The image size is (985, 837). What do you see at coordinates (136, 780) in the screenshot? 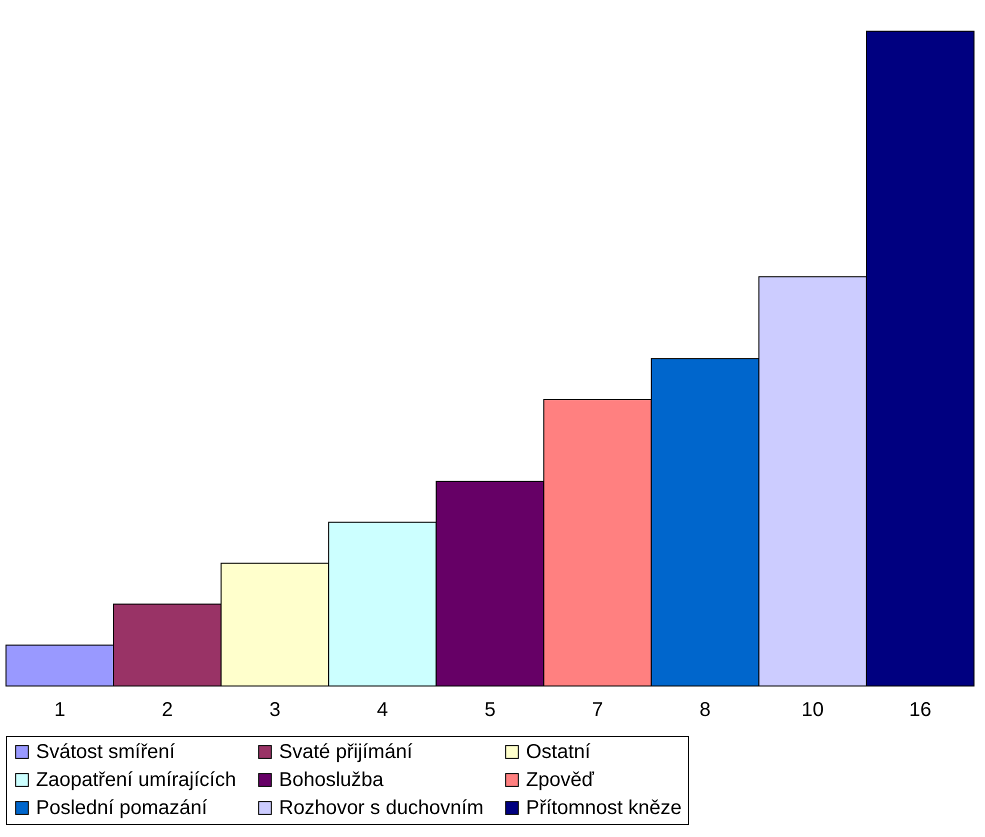
I see `legend-label: Zaopatření umírajících` at bounding box center [136, 780].